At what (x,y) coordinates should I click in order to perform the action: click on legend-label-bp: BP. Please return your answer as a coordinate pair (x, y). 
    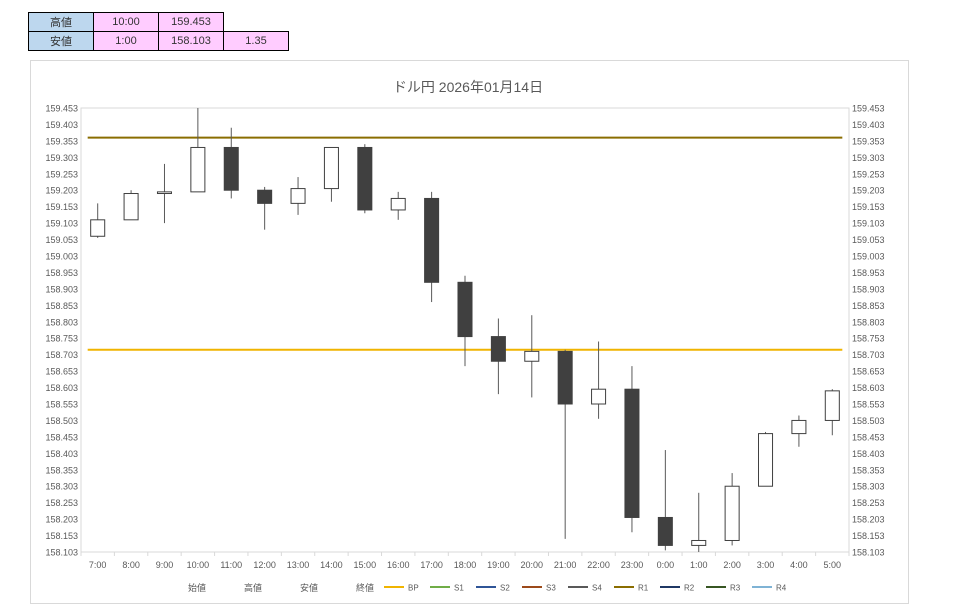
    Looking at the image, I should click on (413, 588).